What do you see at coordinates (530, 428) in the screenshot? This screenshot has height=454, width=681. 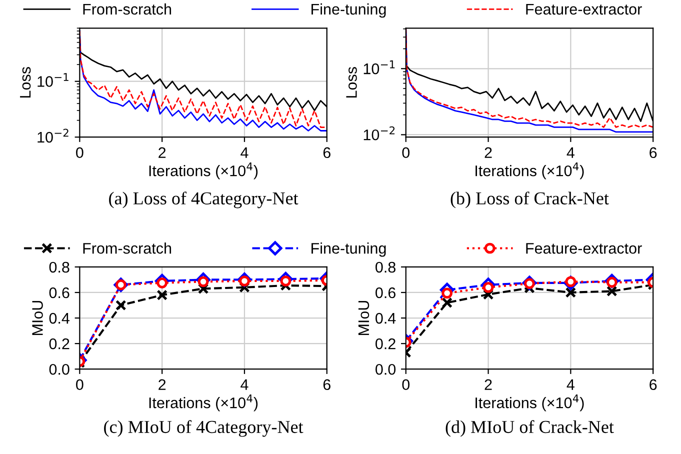 I see `text: (d) MIoU of Crack-Net` at bounding box center [530, 428].